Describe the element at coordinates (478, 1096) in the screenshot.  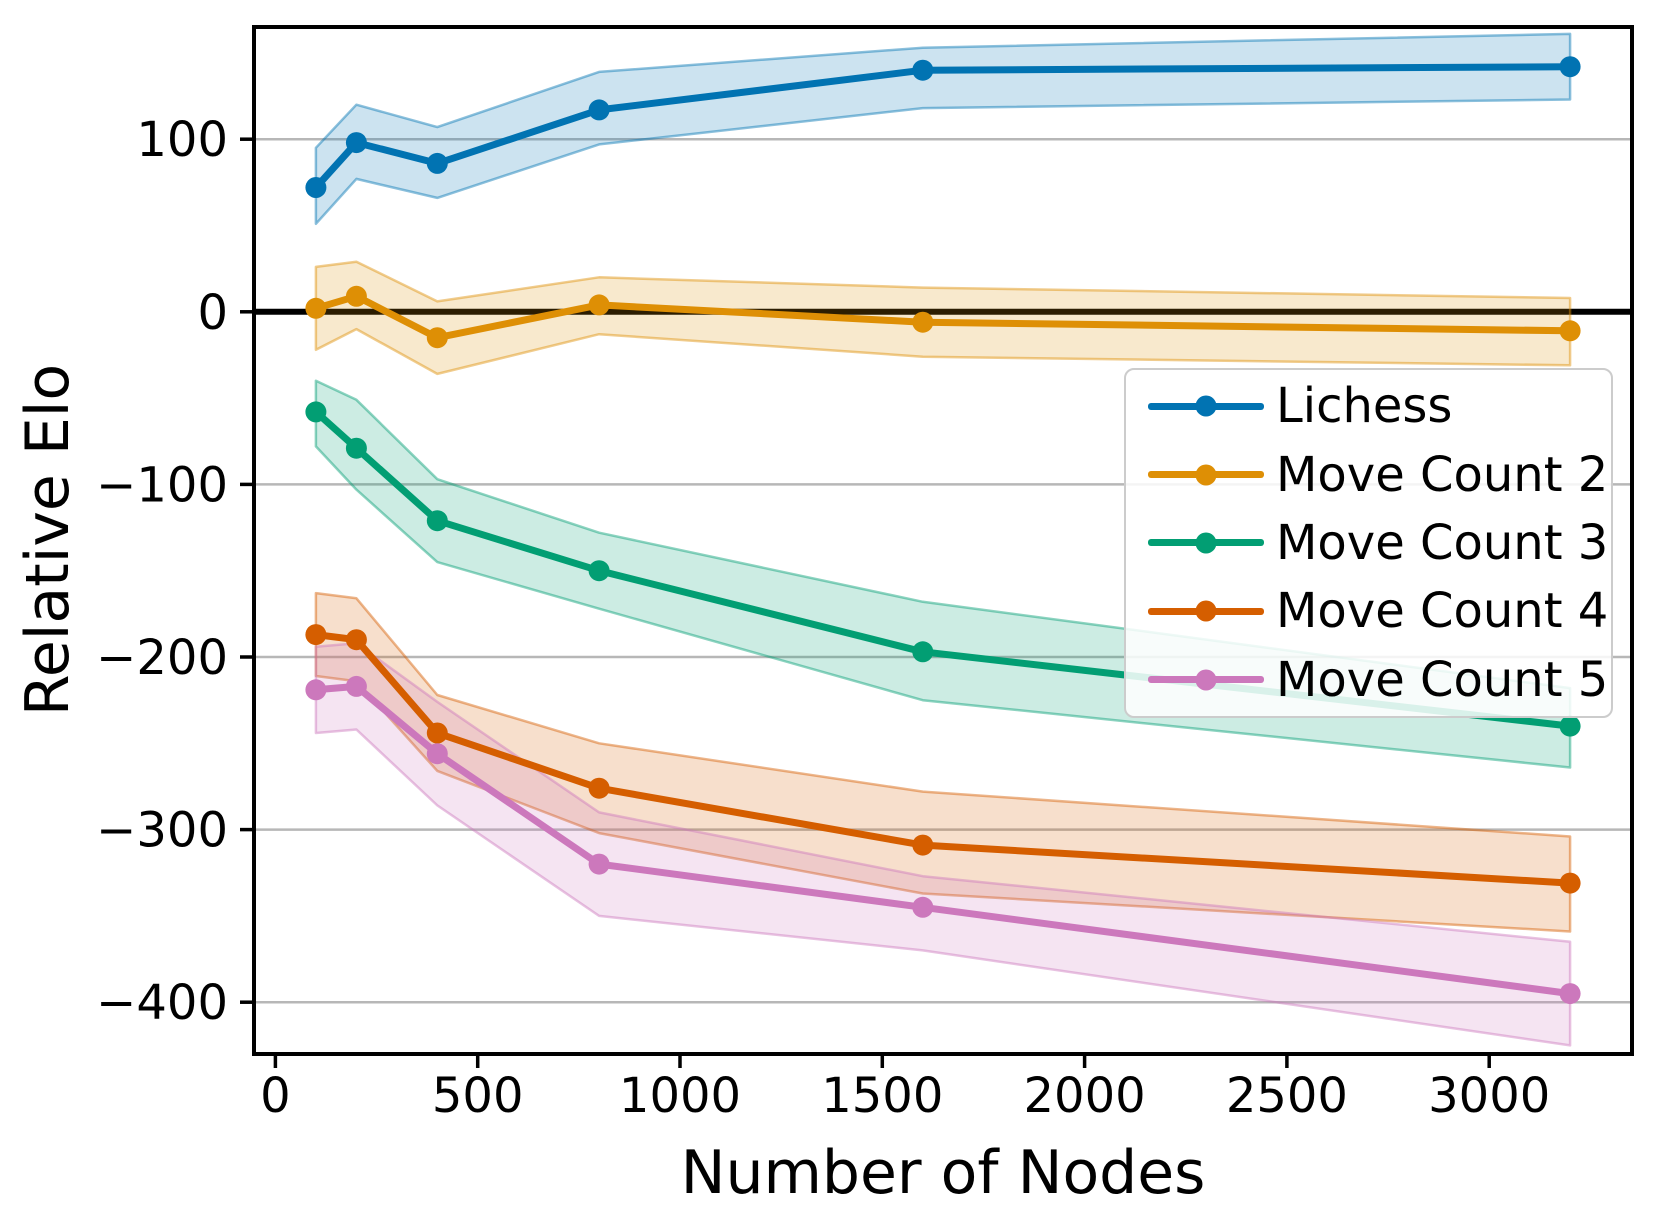
I see `x-tick-label: 500` at that location.